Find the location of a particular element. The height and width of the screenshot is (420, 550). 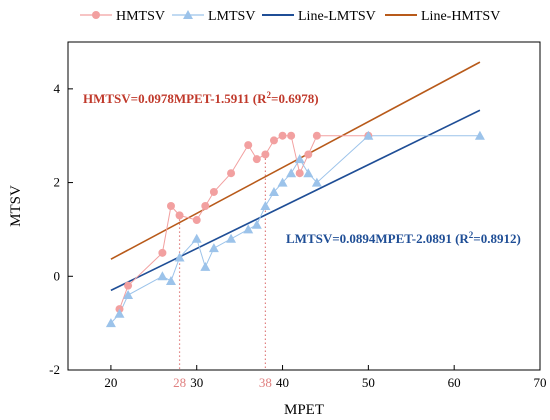

legend-lmtsv-label: LMTSV is located at coordinates (231, 16).